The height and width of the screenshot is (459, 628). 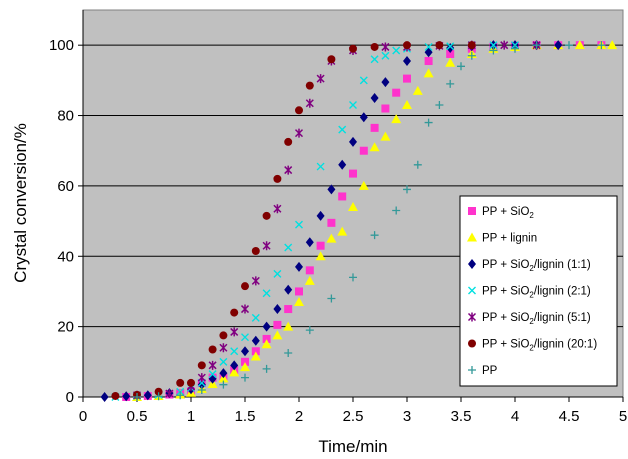 I want to click on legend-label: PP + lignin, so click(x=509, y=239).